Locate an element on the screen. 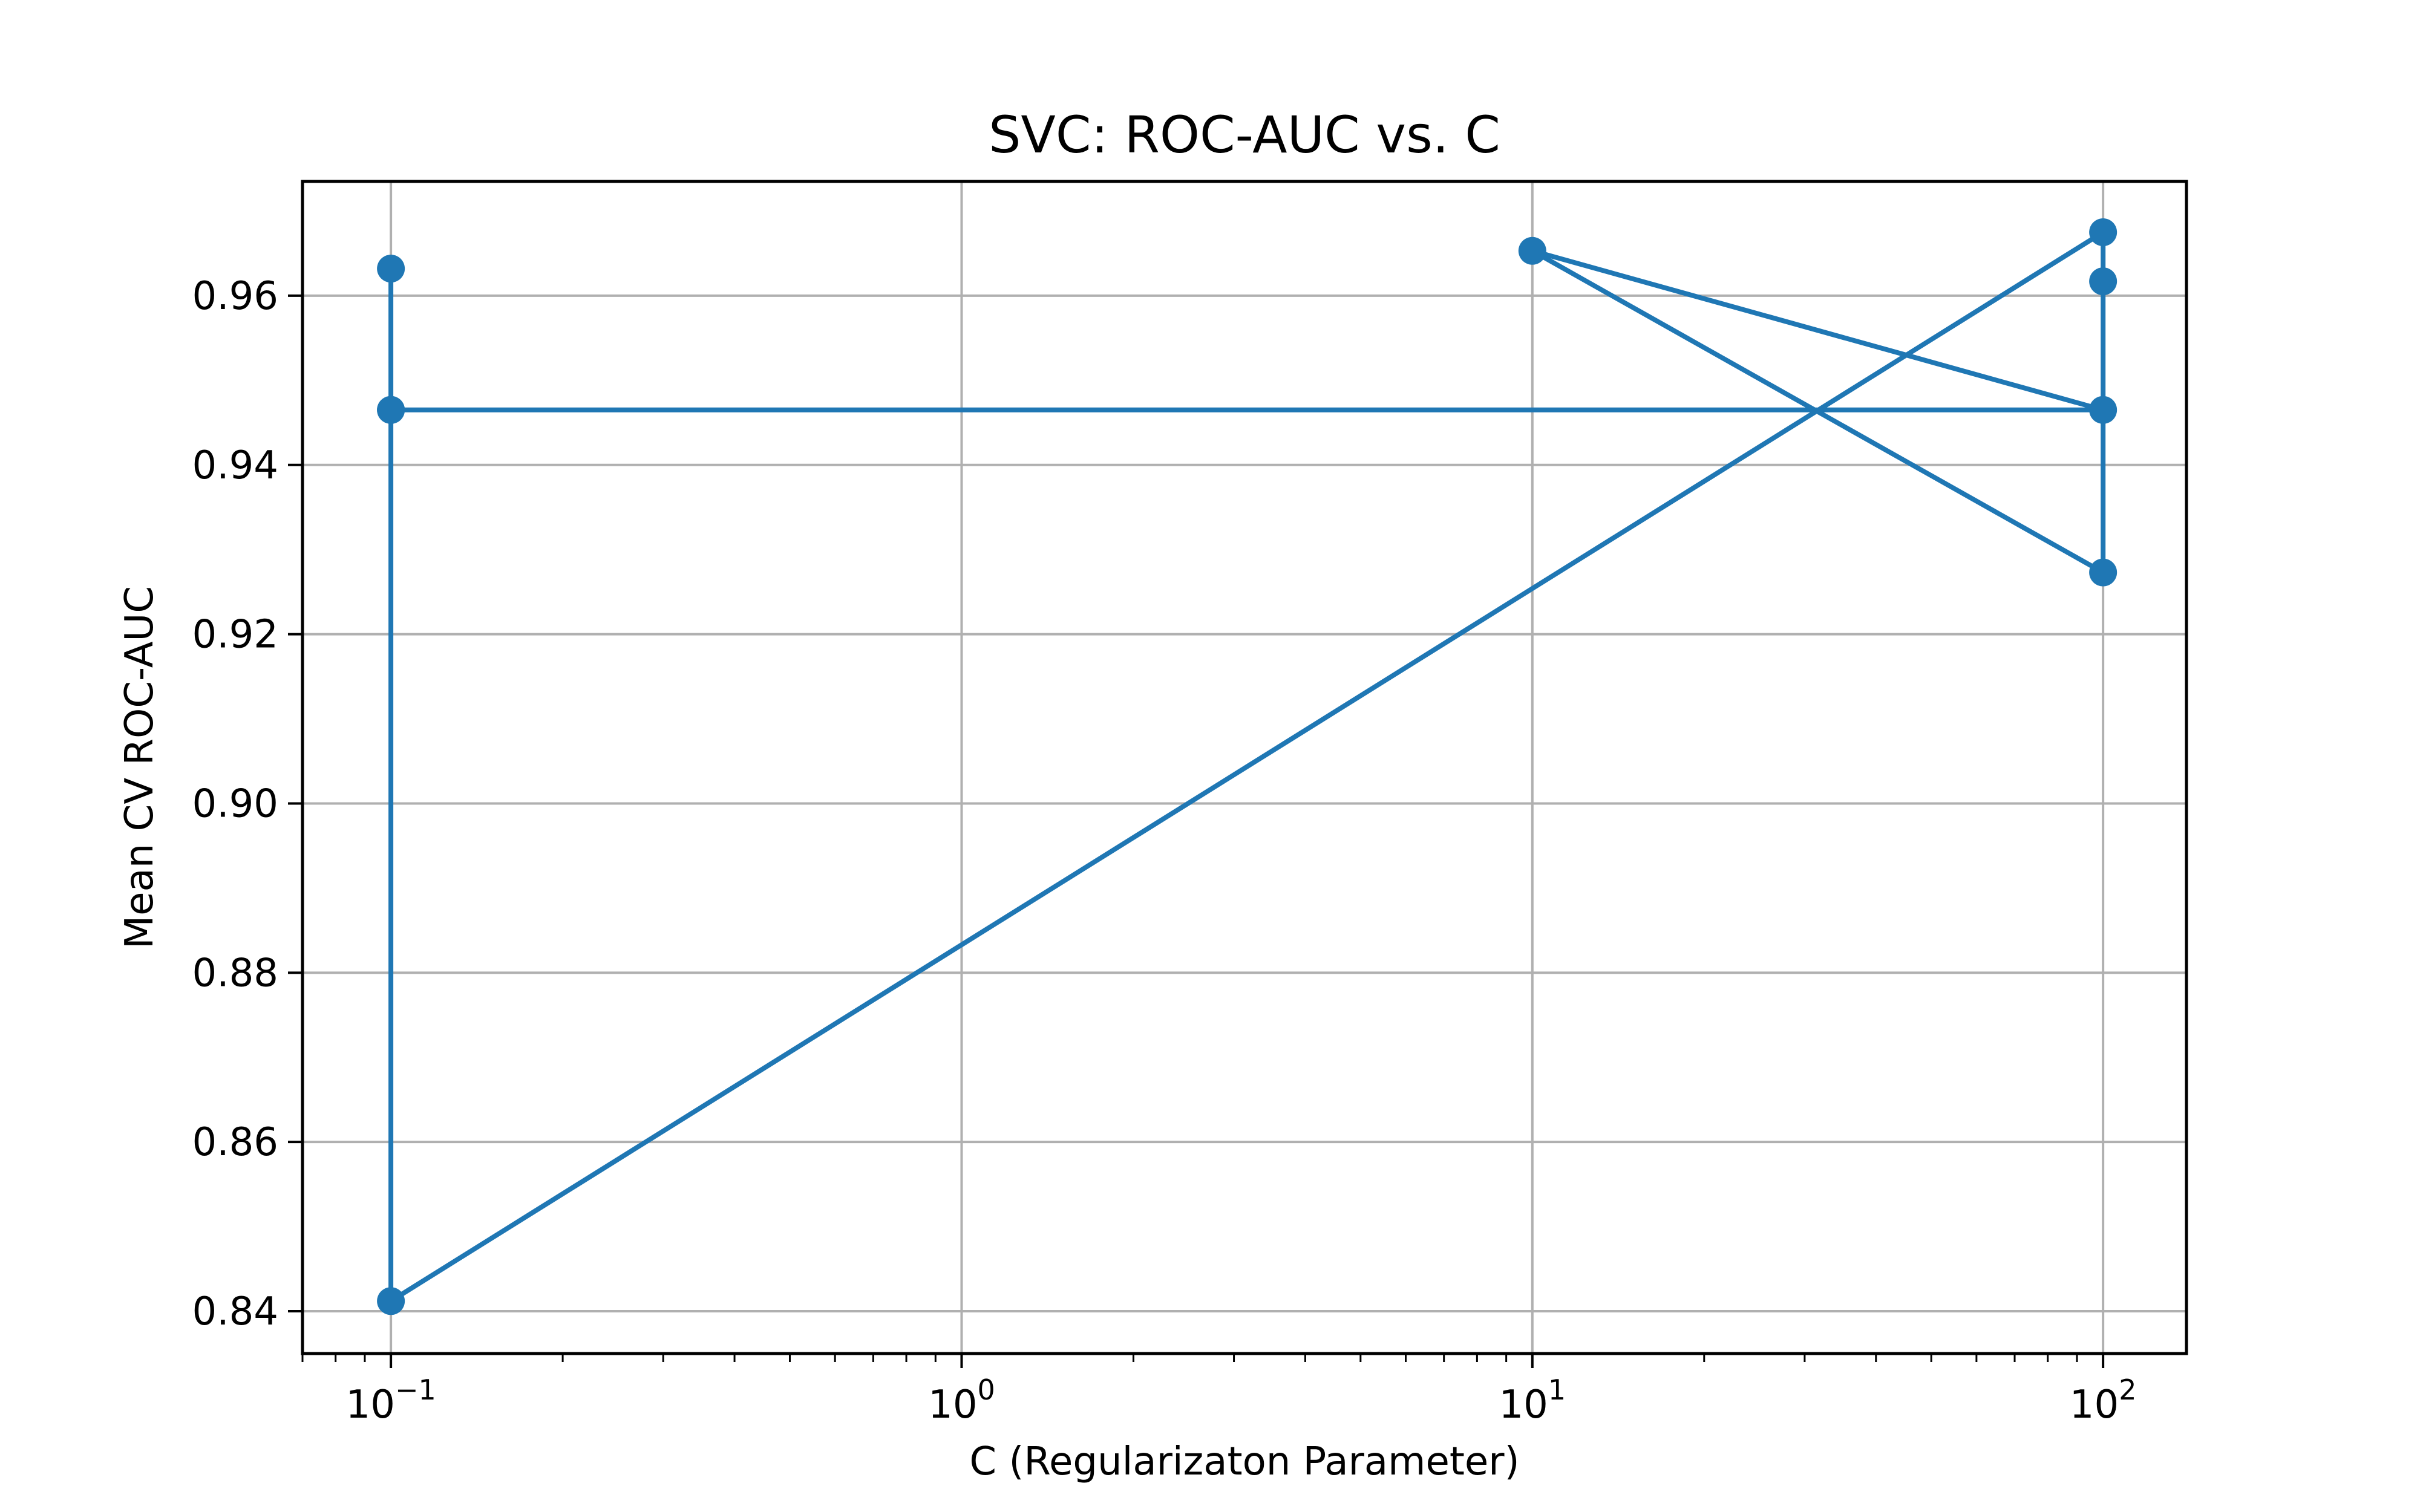 The height and width of the screenshot is (1512, 2420). y-tick-label: 0.84 is located at coordinates (235, 1312).